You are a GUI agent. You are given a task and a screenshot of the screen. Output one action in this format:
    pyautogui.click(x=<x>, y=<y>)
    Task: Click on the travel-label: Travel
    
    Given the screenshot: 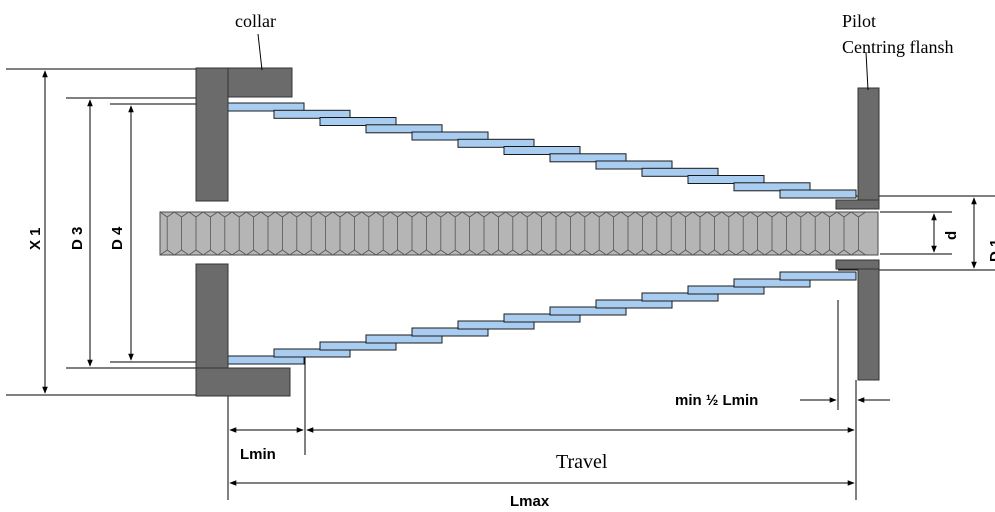 What is the action you would take?
    pyautogui.click(x=582, y=462)
    